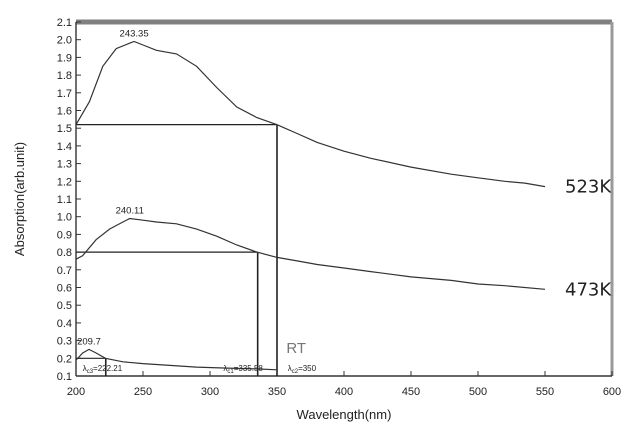 The height and width of the screenshot is (426, 632). I want to click on x-tick-label: 300, so click(210, 392).